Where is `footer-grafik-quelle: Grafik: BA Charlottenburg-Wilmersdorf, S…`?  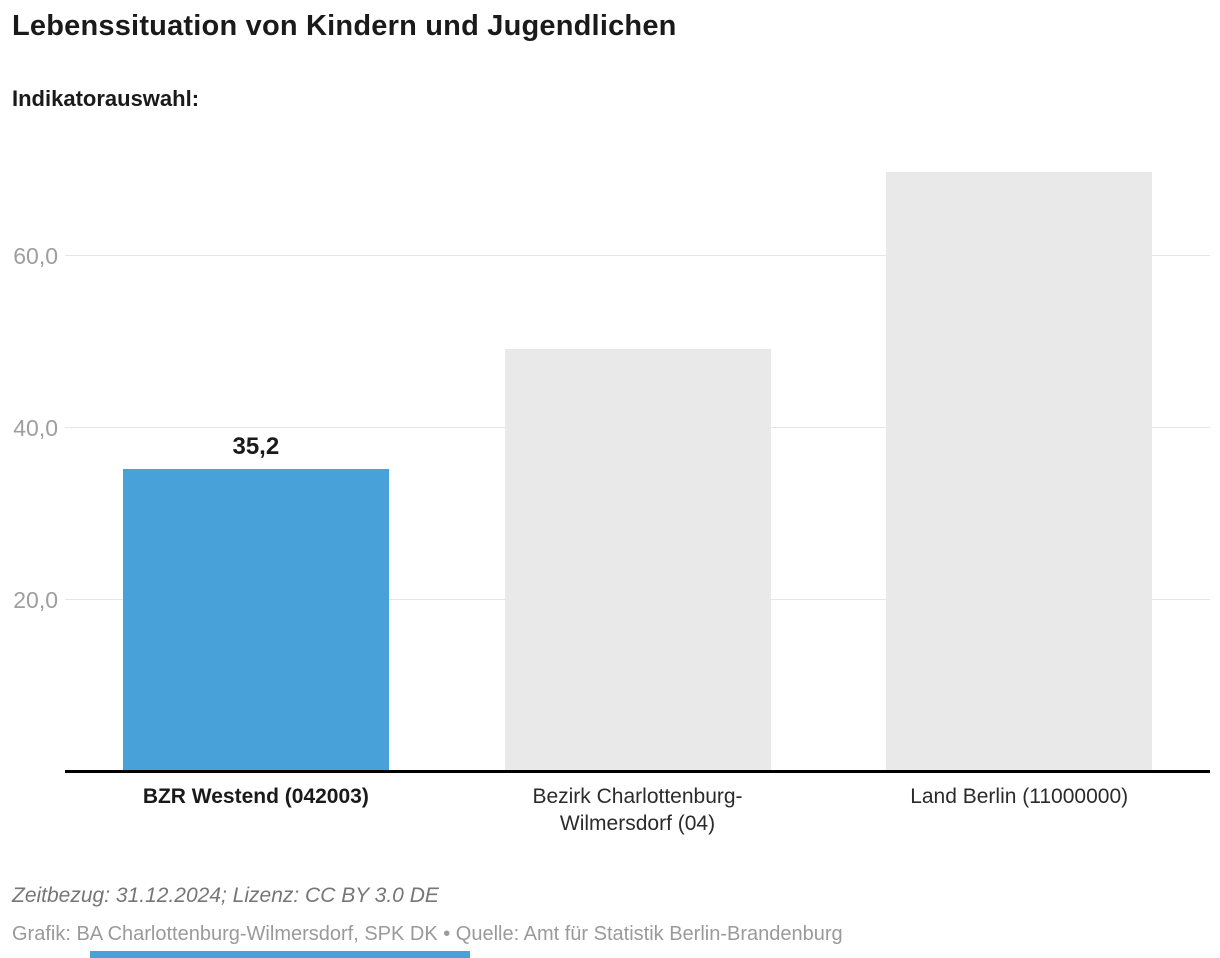 footer-grafik-quelle: Grafik: BA Charlottenburg-Wilmersdorf, S… is located at coordinates (427, 934).